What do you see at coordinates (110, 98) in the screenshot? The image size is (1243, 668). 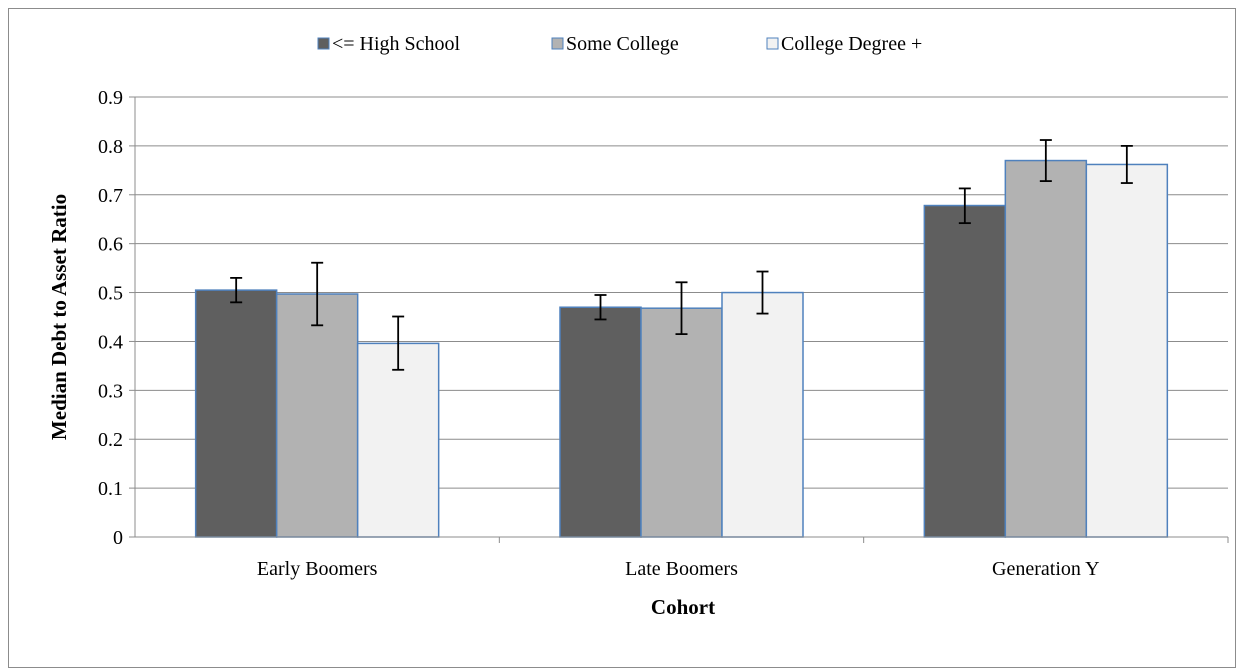 I see `y-tick-label: 0.9` at bounding box center [110, 98].